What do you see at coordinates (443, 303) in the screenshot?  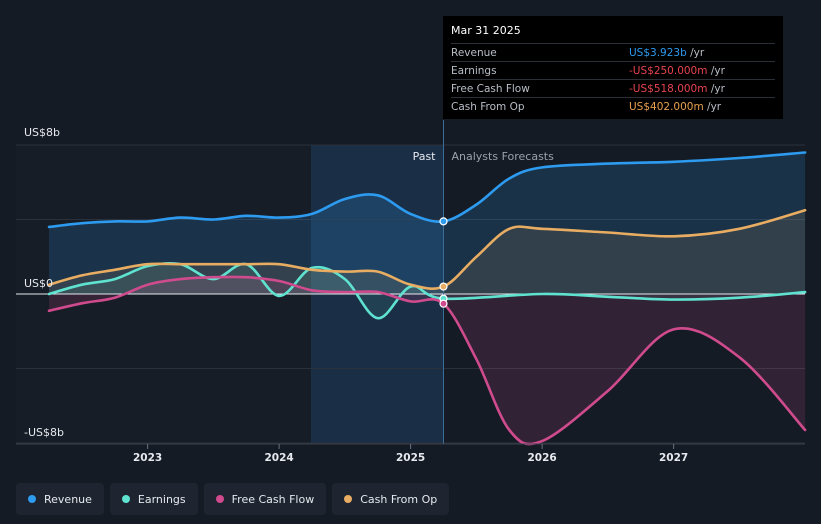 I see `highlight-marker-free-cash-flow` at bounding box center [443, 303].